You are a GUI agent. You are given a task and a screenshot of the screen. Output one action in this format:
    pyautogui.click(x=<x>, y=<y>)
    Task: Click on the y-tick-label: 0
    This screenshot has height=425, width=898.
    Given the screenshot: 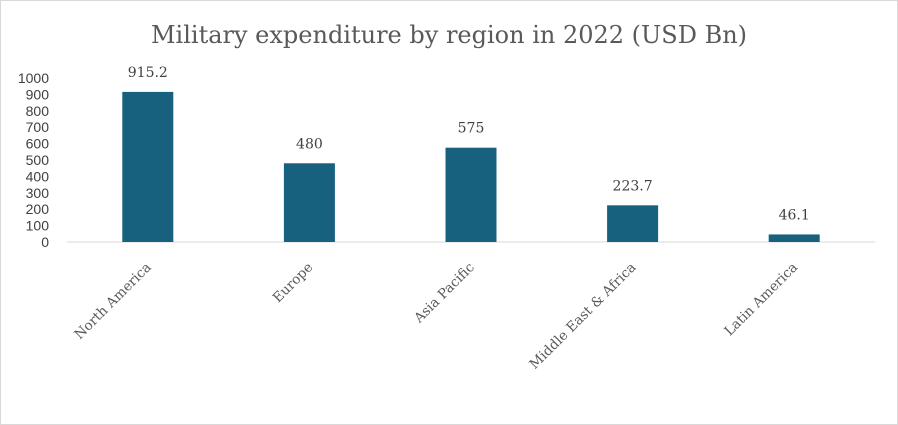 What is the action you would take?
    pyautogui.click(x=45, y=242)
    